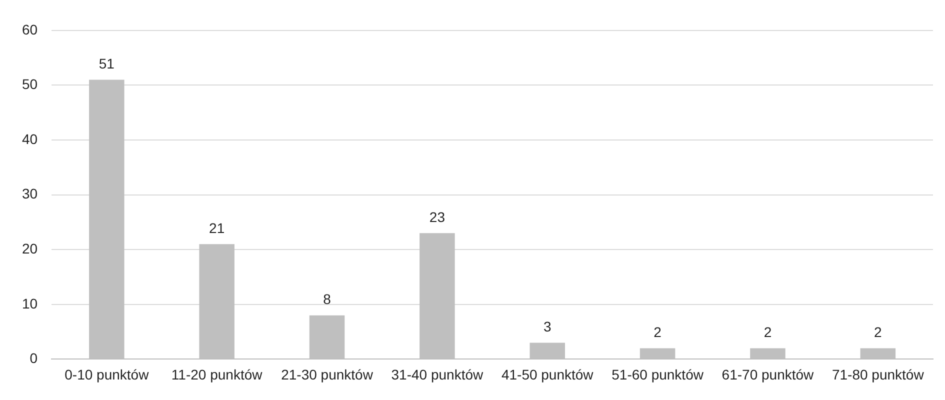 The height and width of the screenshot is (400, 945). Describe the element at coordinates (327, 374) in the screenshot. I see `x-tick-label: 21-30 punktów` at that location.